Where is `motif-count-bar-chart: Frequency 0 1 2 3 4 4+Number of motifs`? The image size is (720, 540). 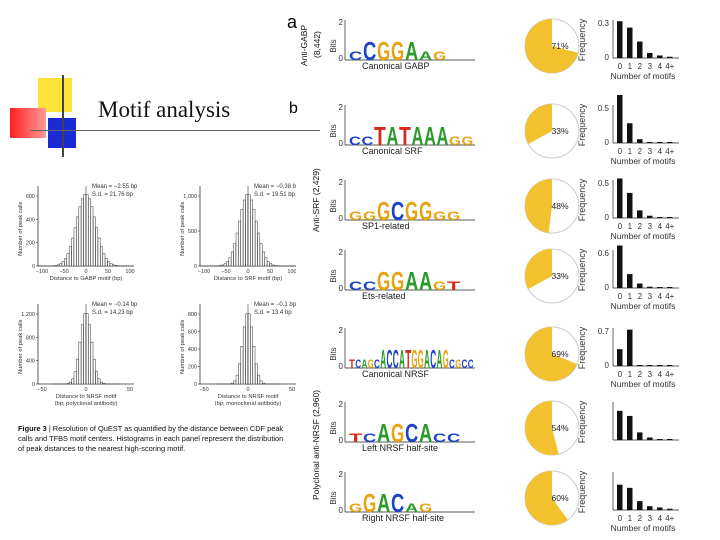
motif-count-bar-chart: Frequency 0 1 2 3 4 4+Number of motifs is located at coordinates (628, 501).